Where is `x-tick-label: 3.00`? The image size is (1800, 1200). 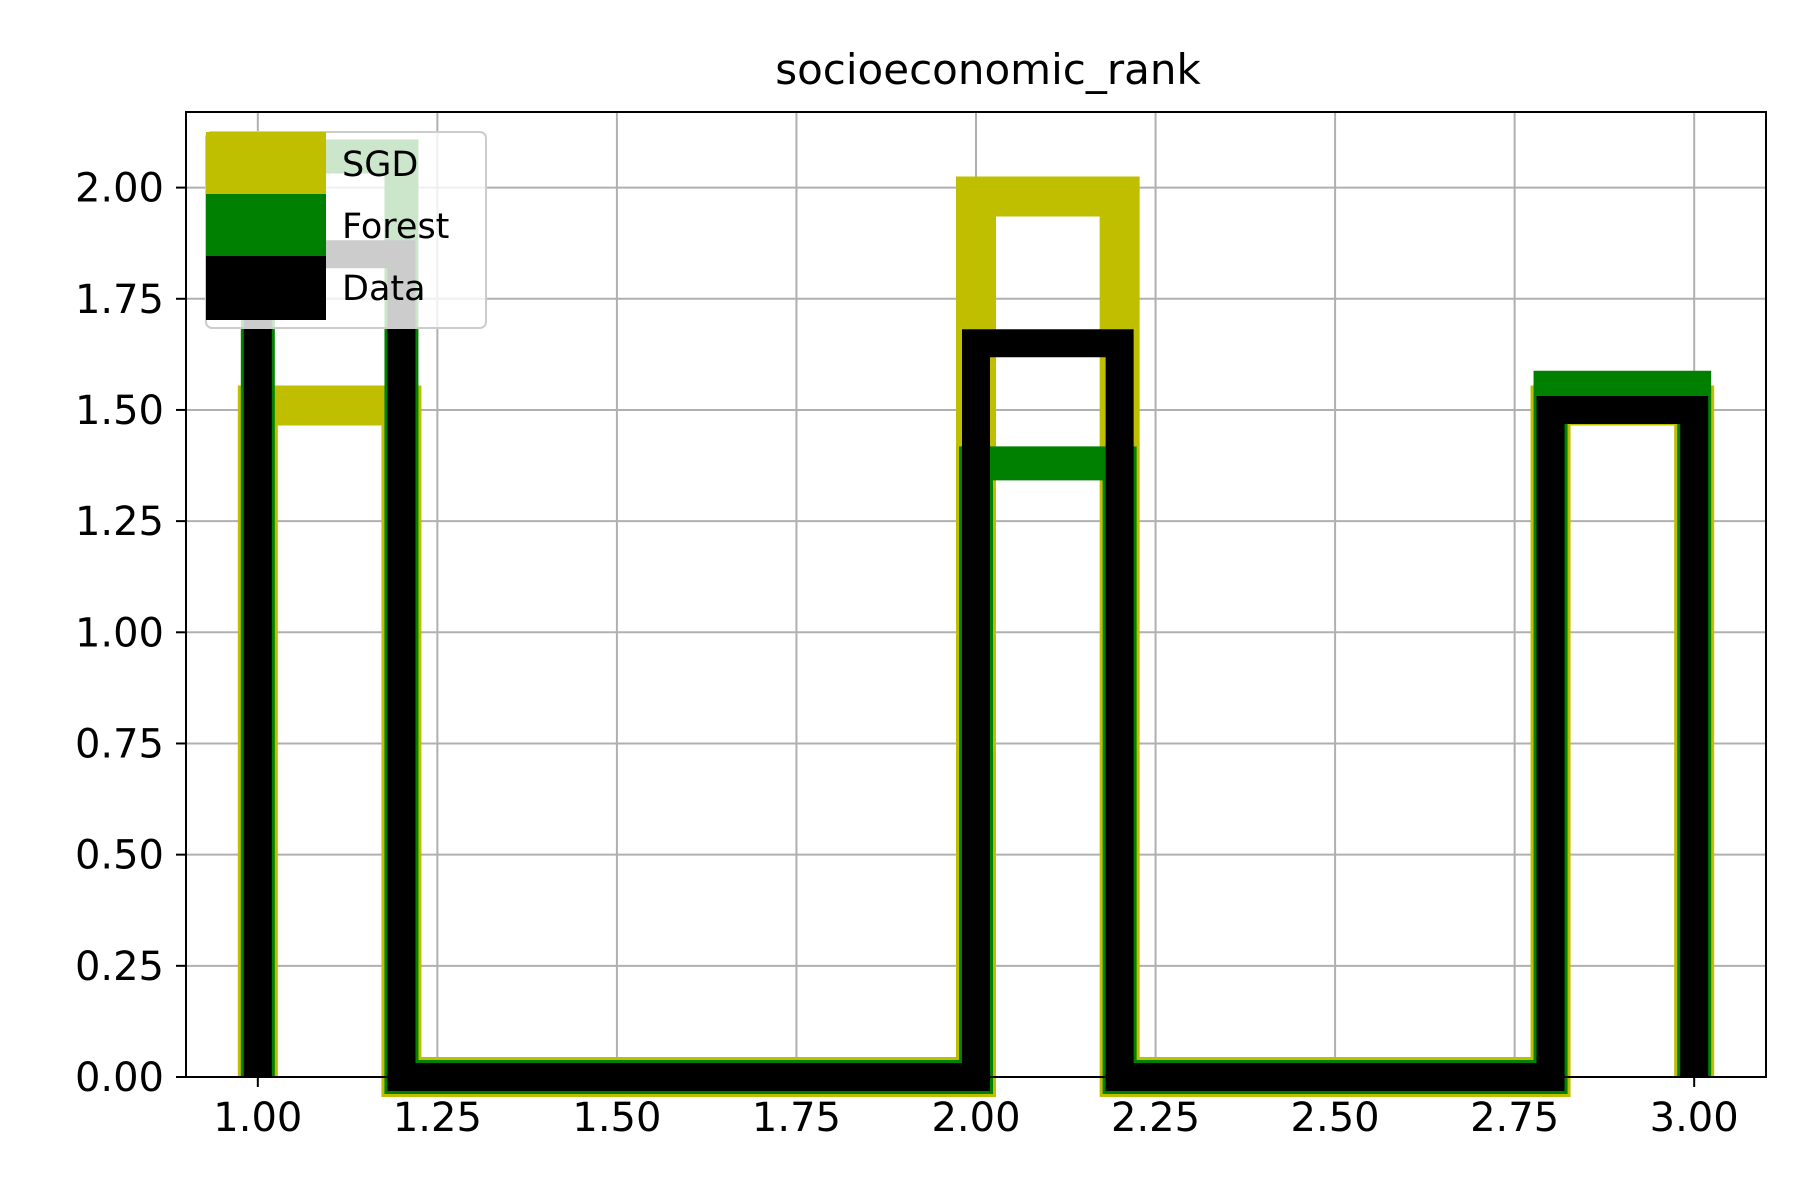
x-tick-label: 3.00 is located at coordinates (1694, 1118).